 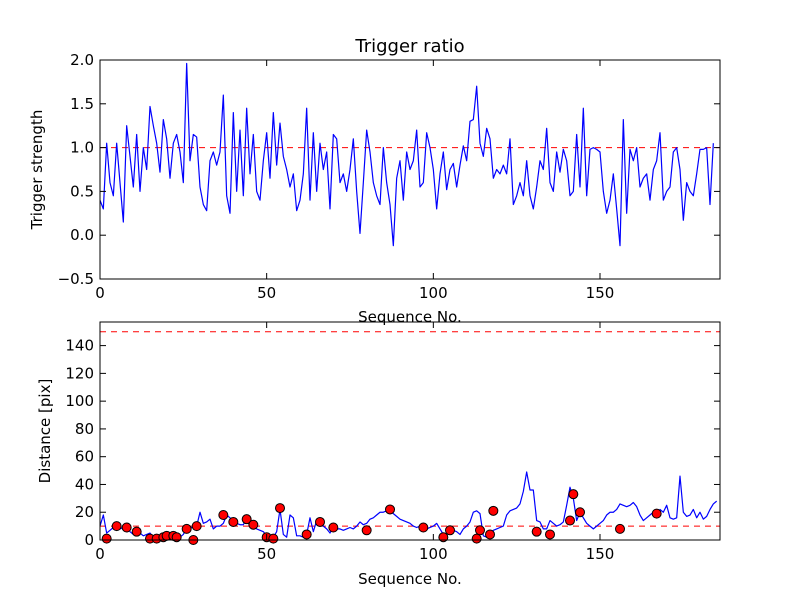 What do you see at coordinates (84, 429) in the screenshot?
I see `y-tick-label: 80` at bounding box center [84, 429].